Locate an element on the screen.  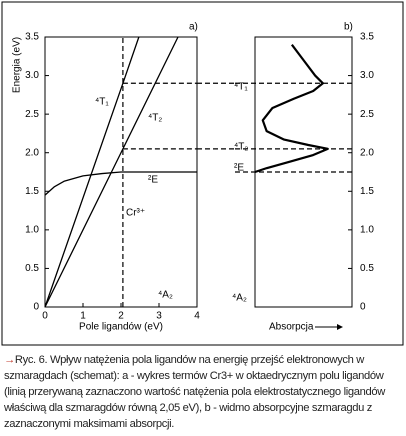
panel-label: a) is located at coordinates (193, 27).